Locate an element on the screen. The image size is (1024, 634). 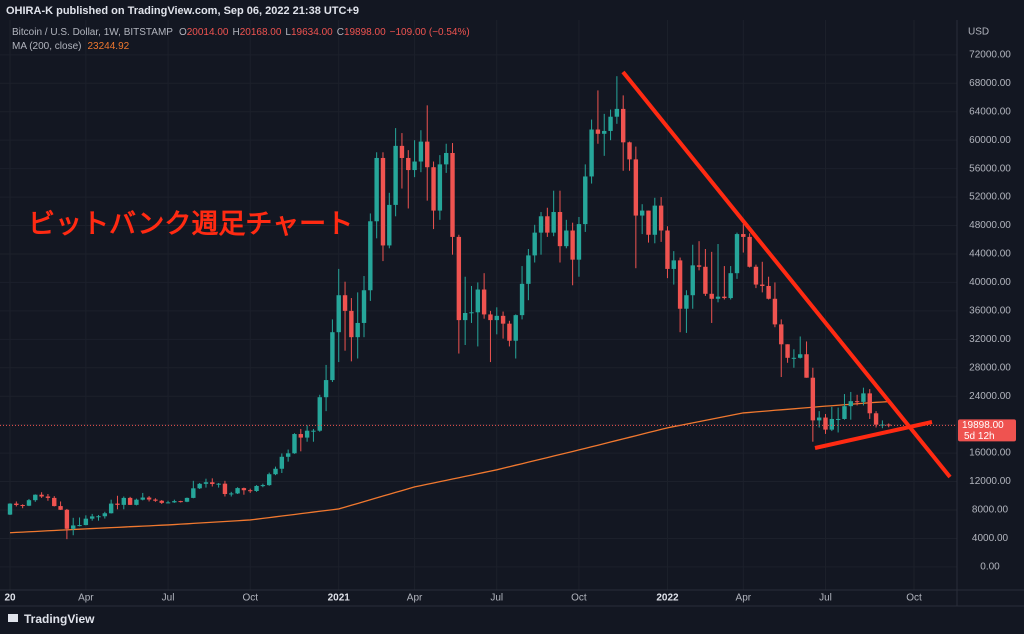
ohlc-key: L is located at coordinates (288, 32).